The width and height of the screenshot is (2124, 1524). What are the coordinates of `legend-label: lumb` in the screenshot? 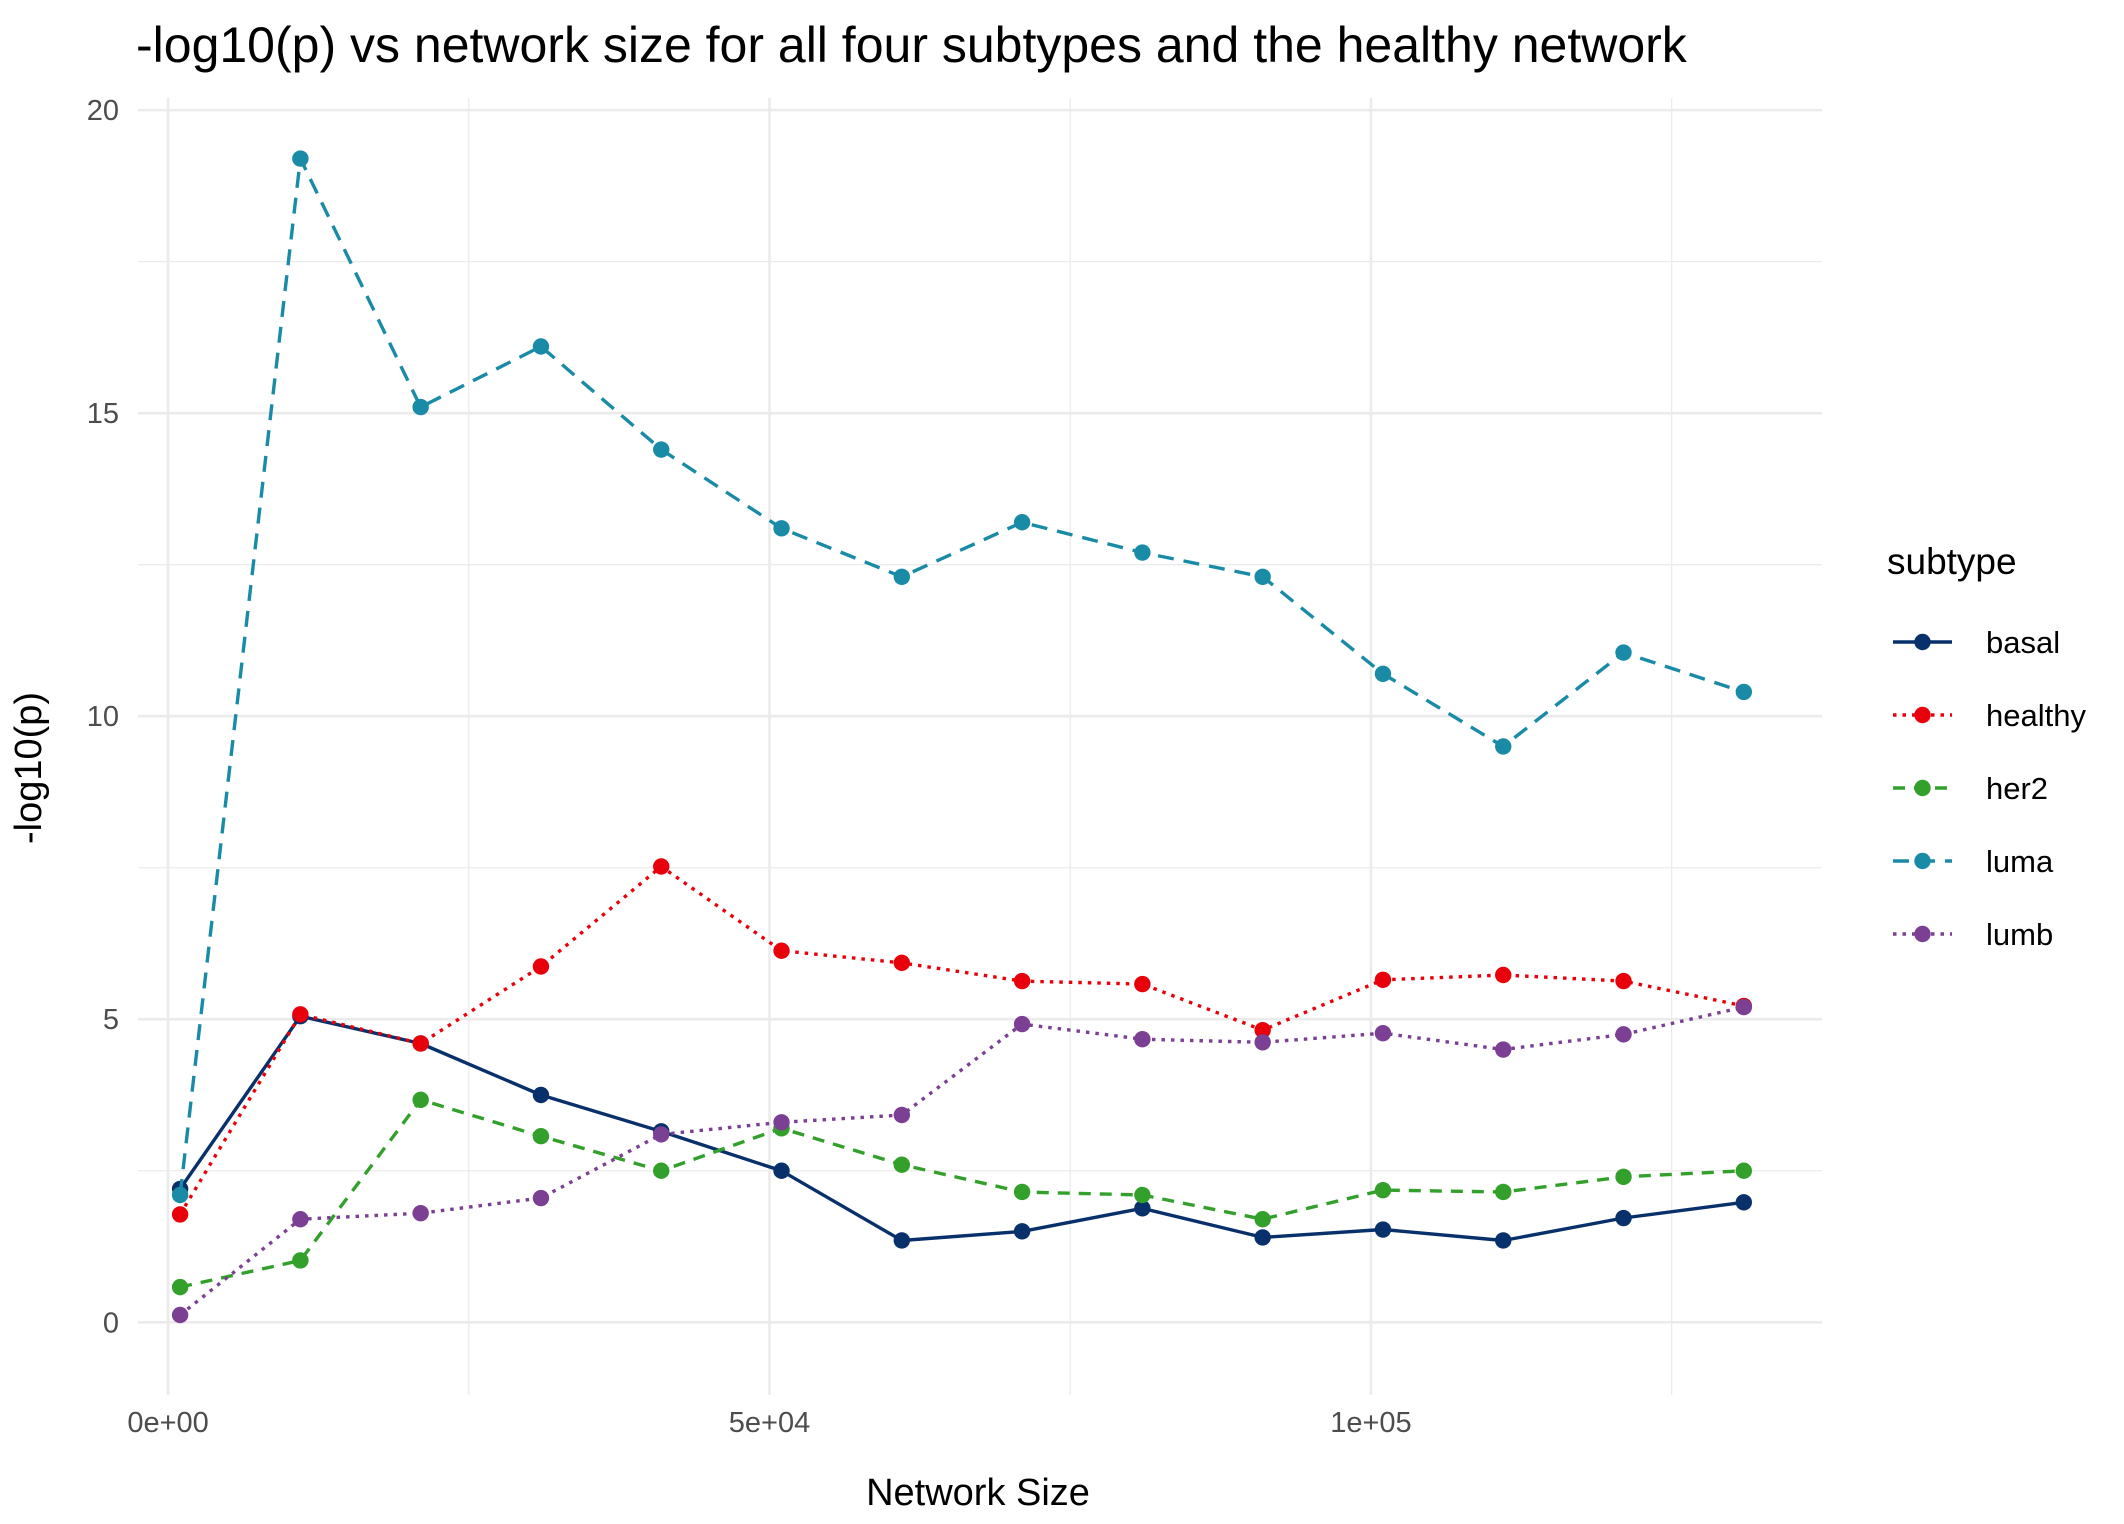 It's located at (2019, 934).